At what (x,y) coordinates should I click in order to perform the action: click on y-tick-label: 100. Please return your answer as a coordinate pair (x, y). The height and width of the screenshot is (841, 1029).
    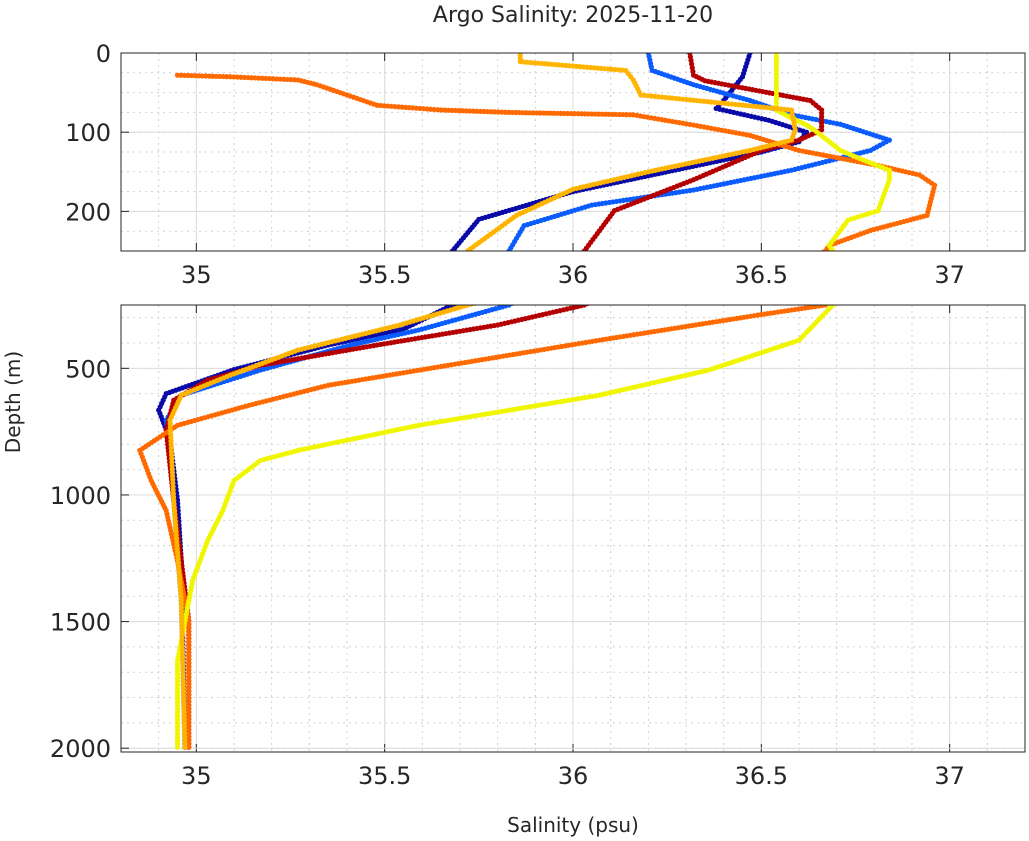
    Looking at the image, I should click on (88, 133).